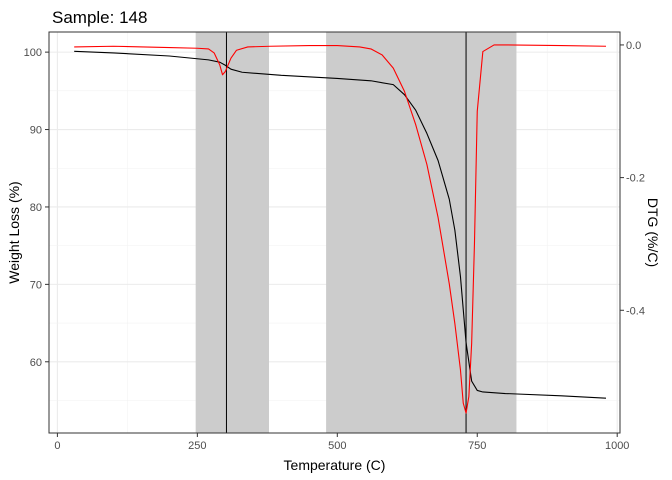 This screenshot has width=672, height=480. What do you see at coordinates (36, 285) in the screenshot?
I see `y-tick-label: 70` at bounding box center [36, 285].